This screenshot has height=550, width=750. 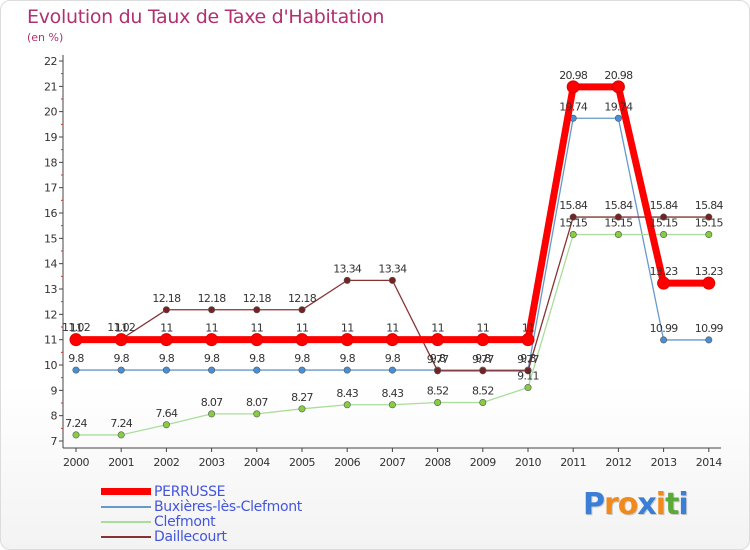 I want to click on legend-label: Buxières-lès-Clefmont, so click(x=228, y=506).